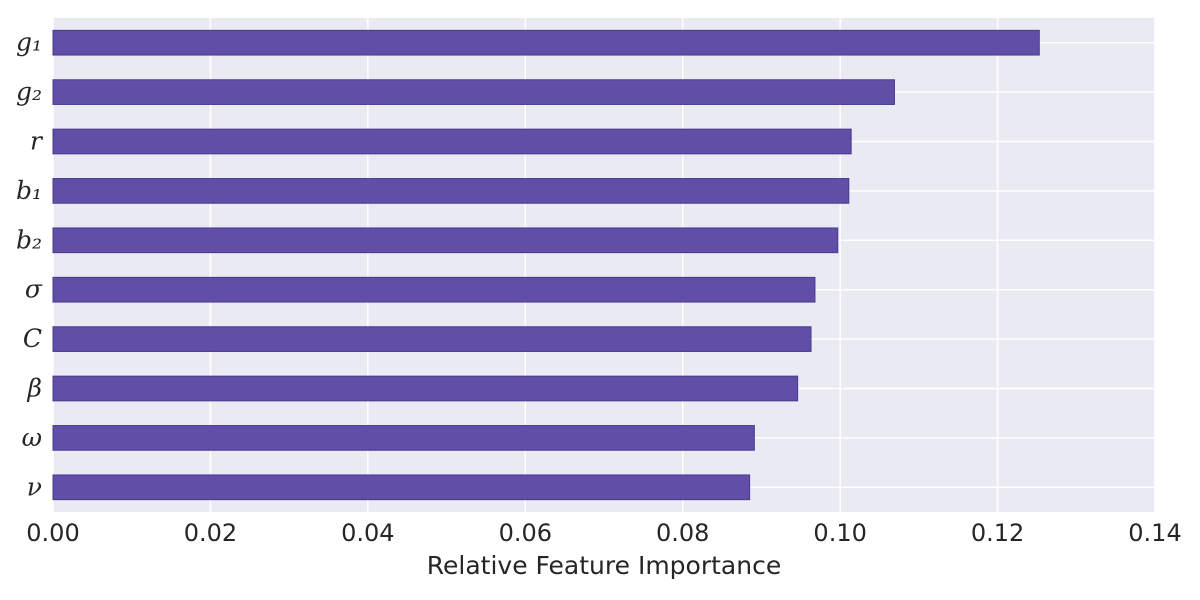  Describe the element at coordinates (34, 289) in the screenshot. I see `category-label: σ` at that location.